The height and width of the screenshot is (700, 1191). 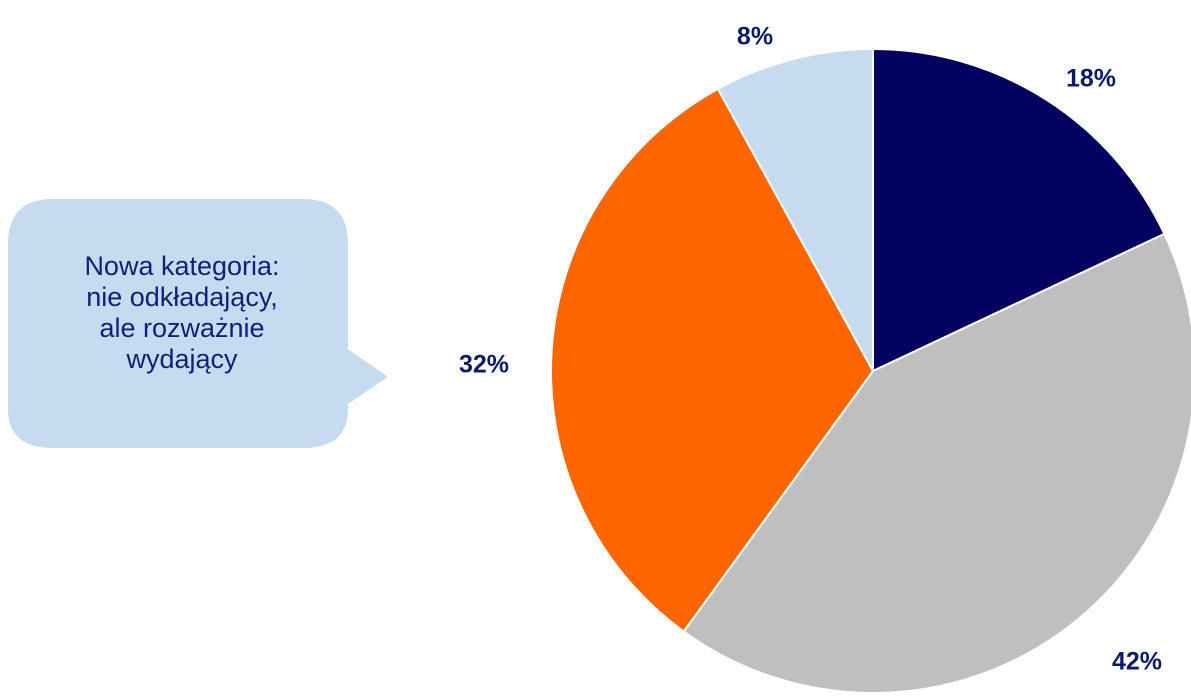 What do you see at coordinates (1137, 662) in the screenshot?
I see `pie-label-2: 42%` at bounding box center [1137, 662].